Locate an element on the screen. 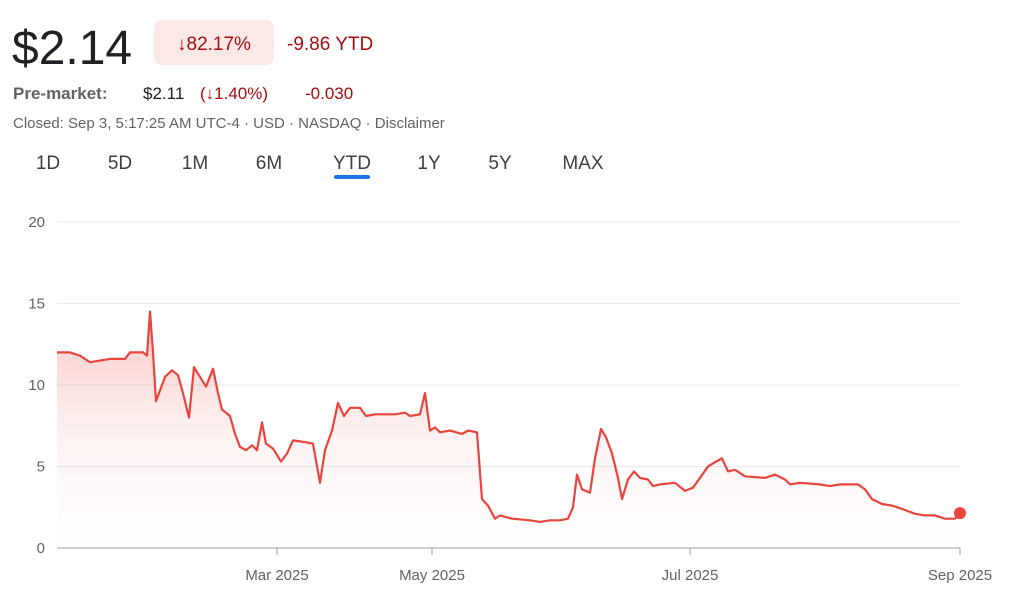  range-tabs: 1D 5D 1M 6M YTD 1Y 5Y MAX is located at coordinates (320, 166).